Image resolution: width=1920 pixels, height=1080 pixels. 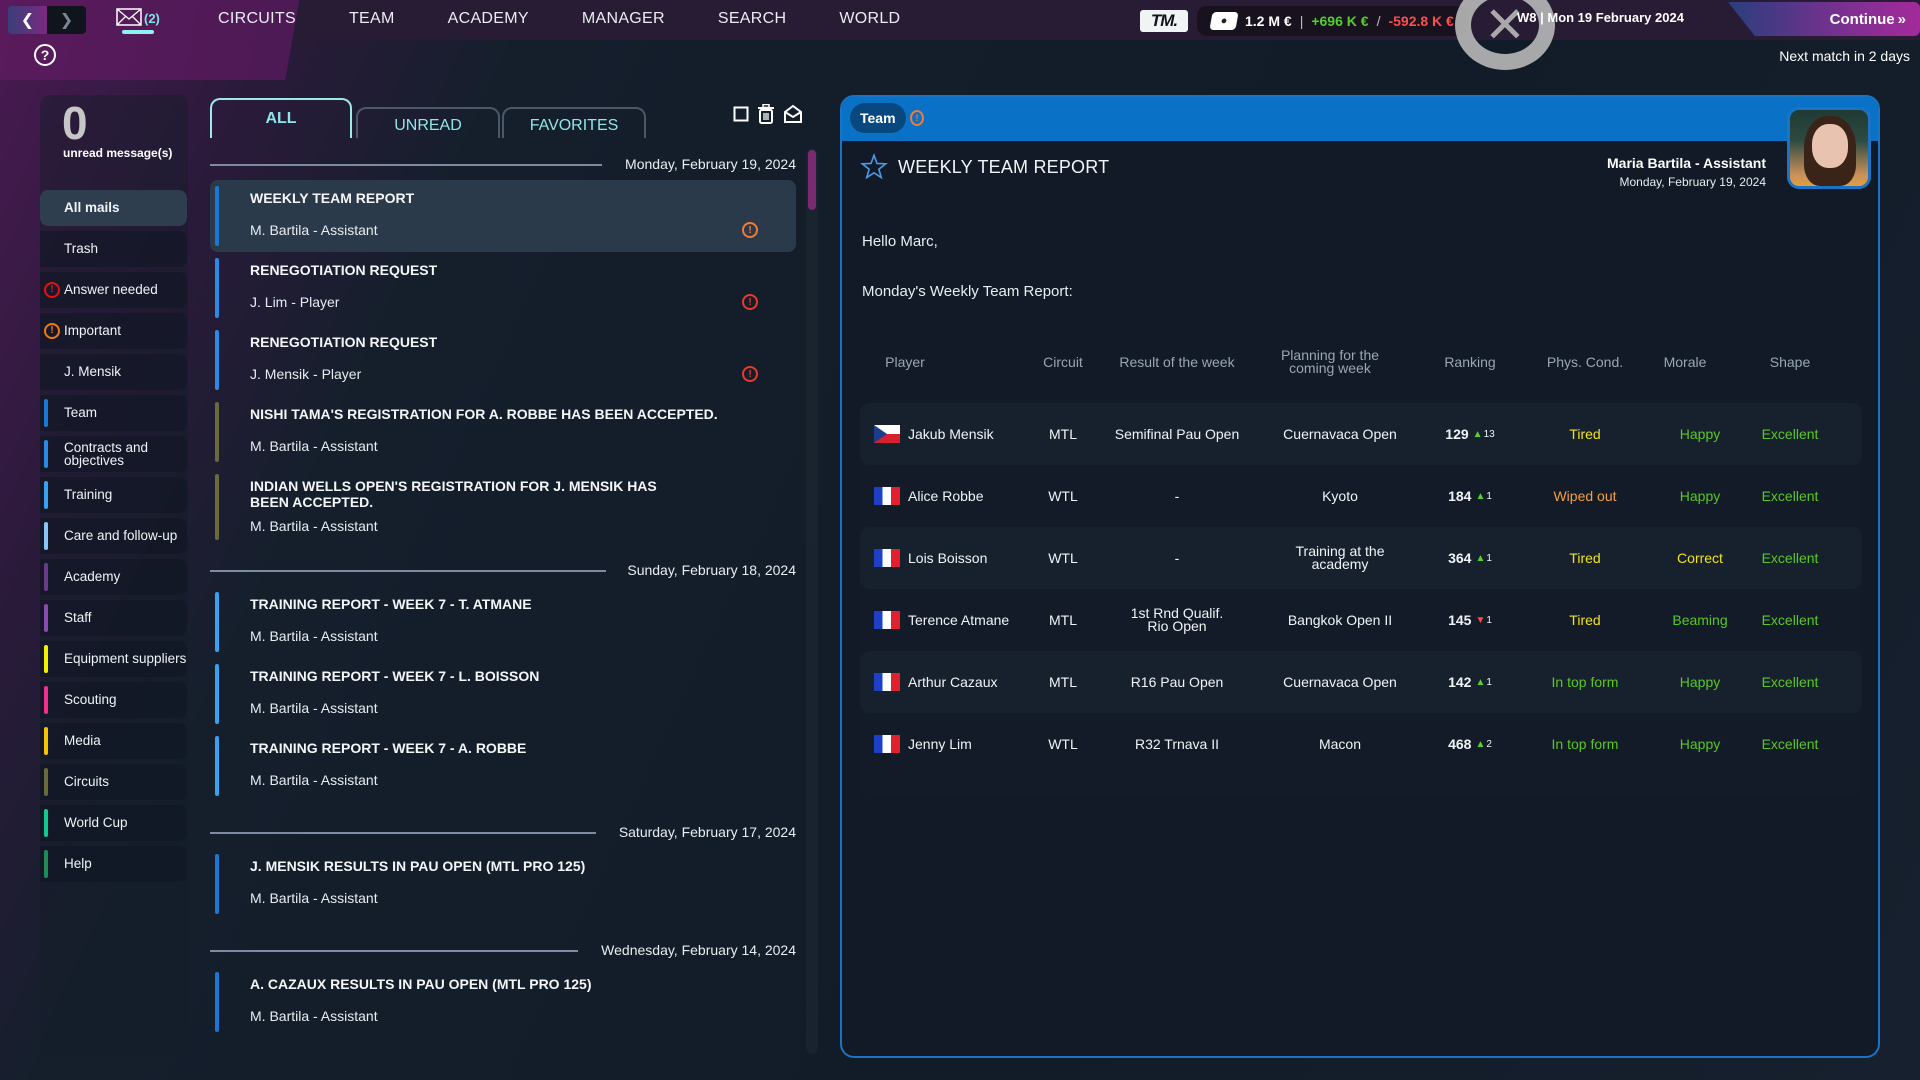 I want to click on folder-contracts: Contracts and objectives, so click(x=113, y=454).